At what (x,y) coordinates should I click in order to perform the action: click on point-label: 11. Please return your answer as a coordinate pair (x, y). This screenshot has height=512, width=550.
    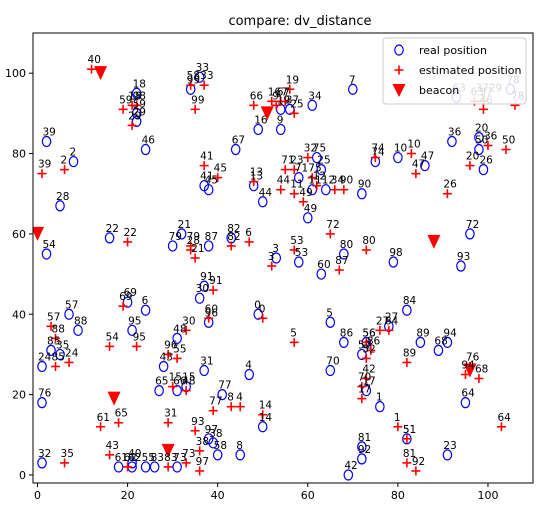
    Looking at the image, I should click on (296, 185).